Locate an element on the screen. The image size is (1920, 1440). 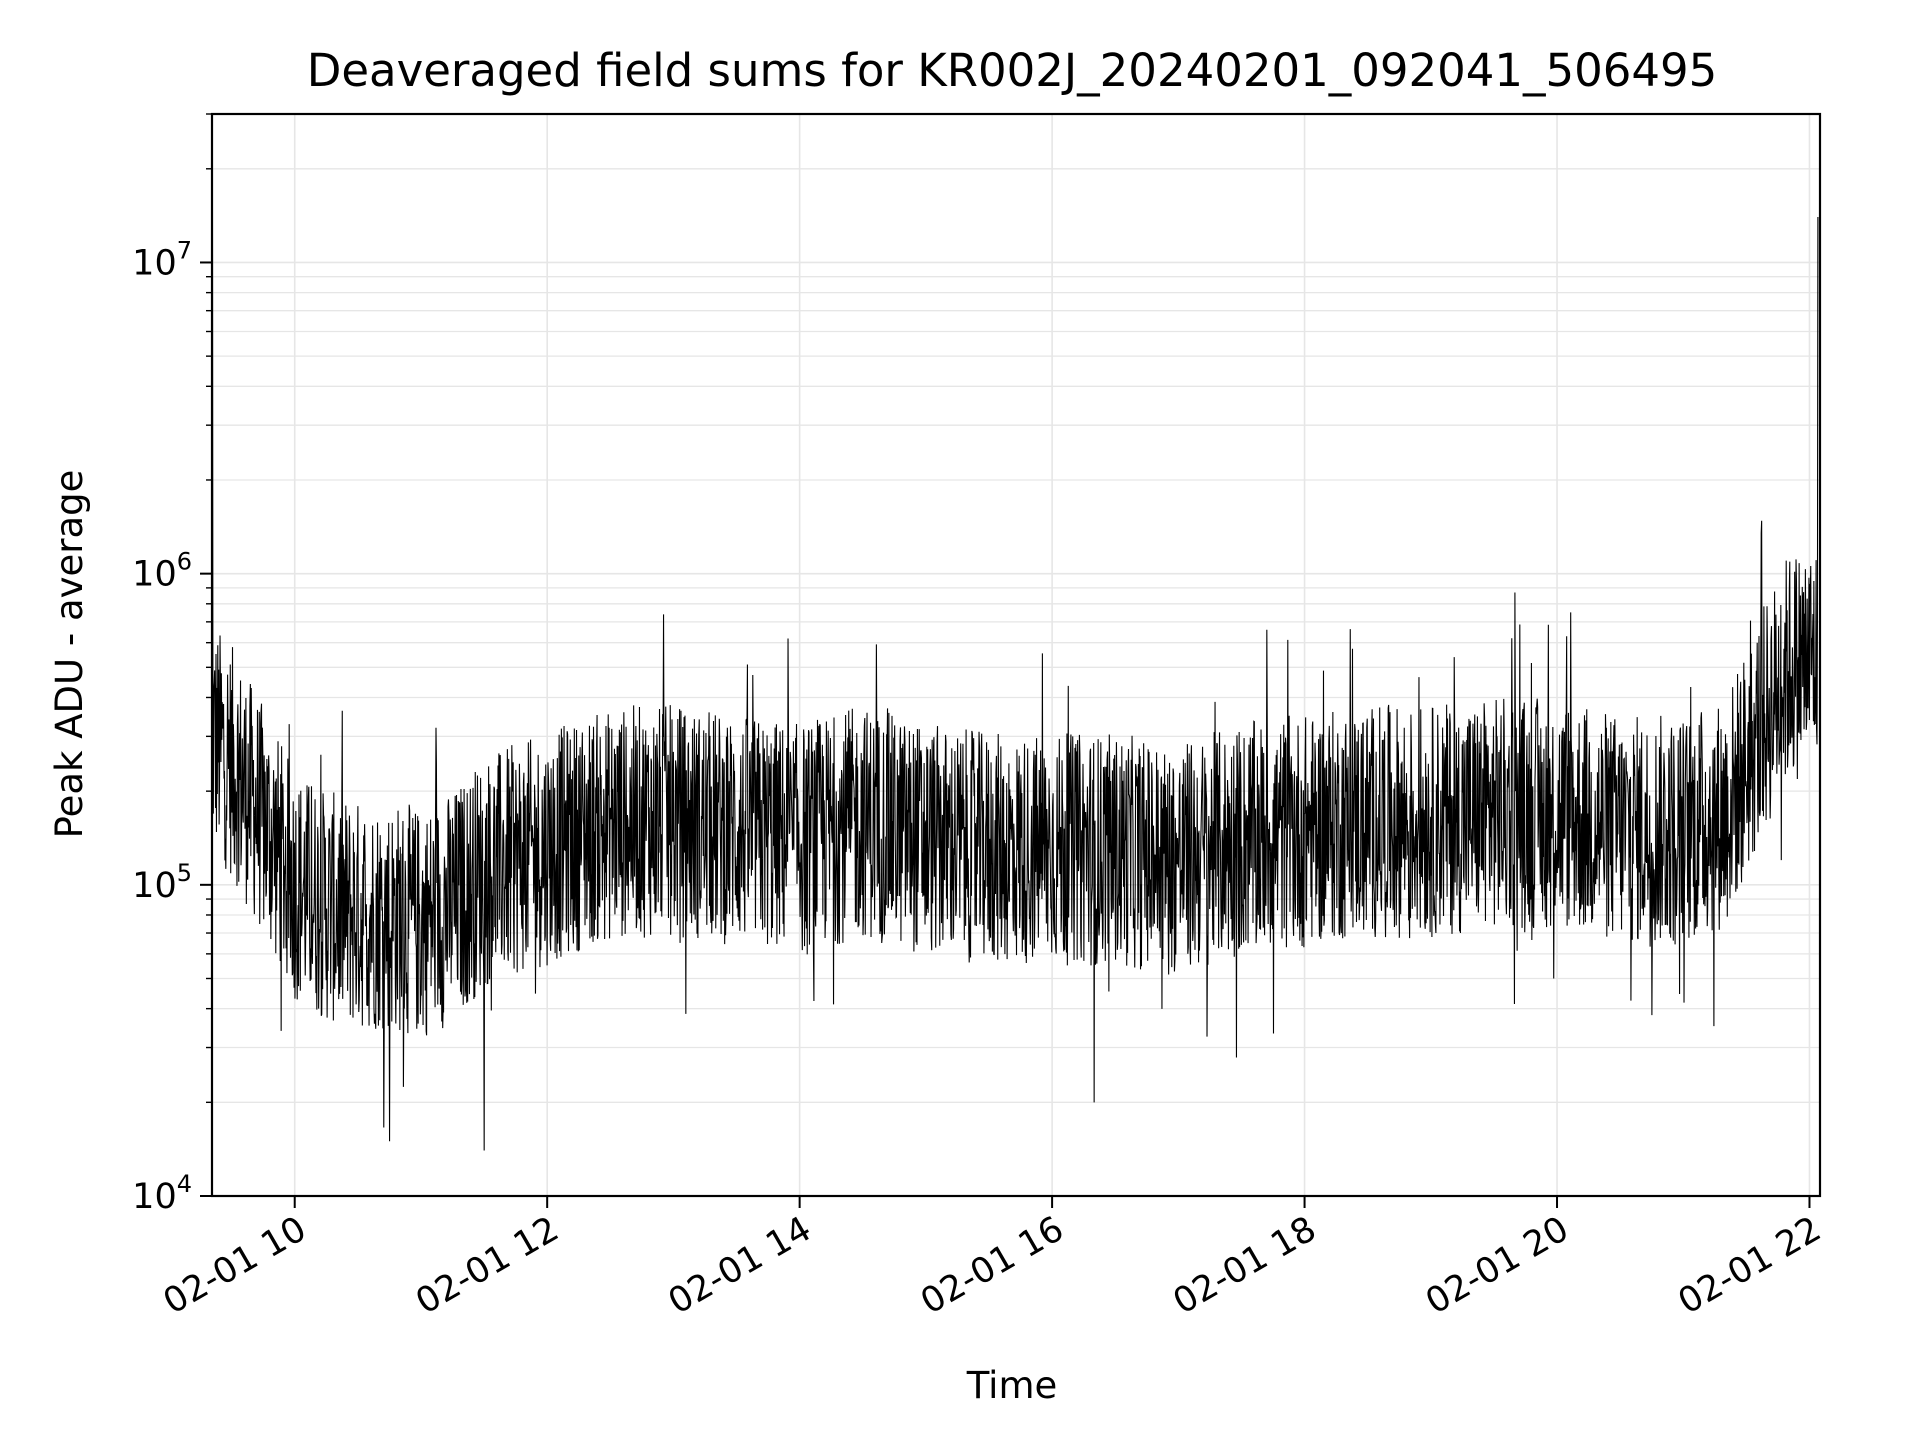
y-tick-label: 10⁶ is located at coordinates (162, 571).